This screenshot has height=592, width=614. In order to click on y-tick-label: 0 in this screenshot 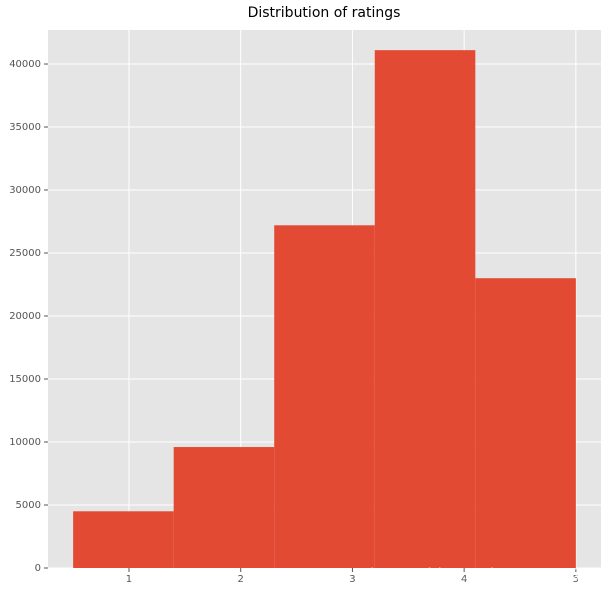, I will do `click(38, 568)`.